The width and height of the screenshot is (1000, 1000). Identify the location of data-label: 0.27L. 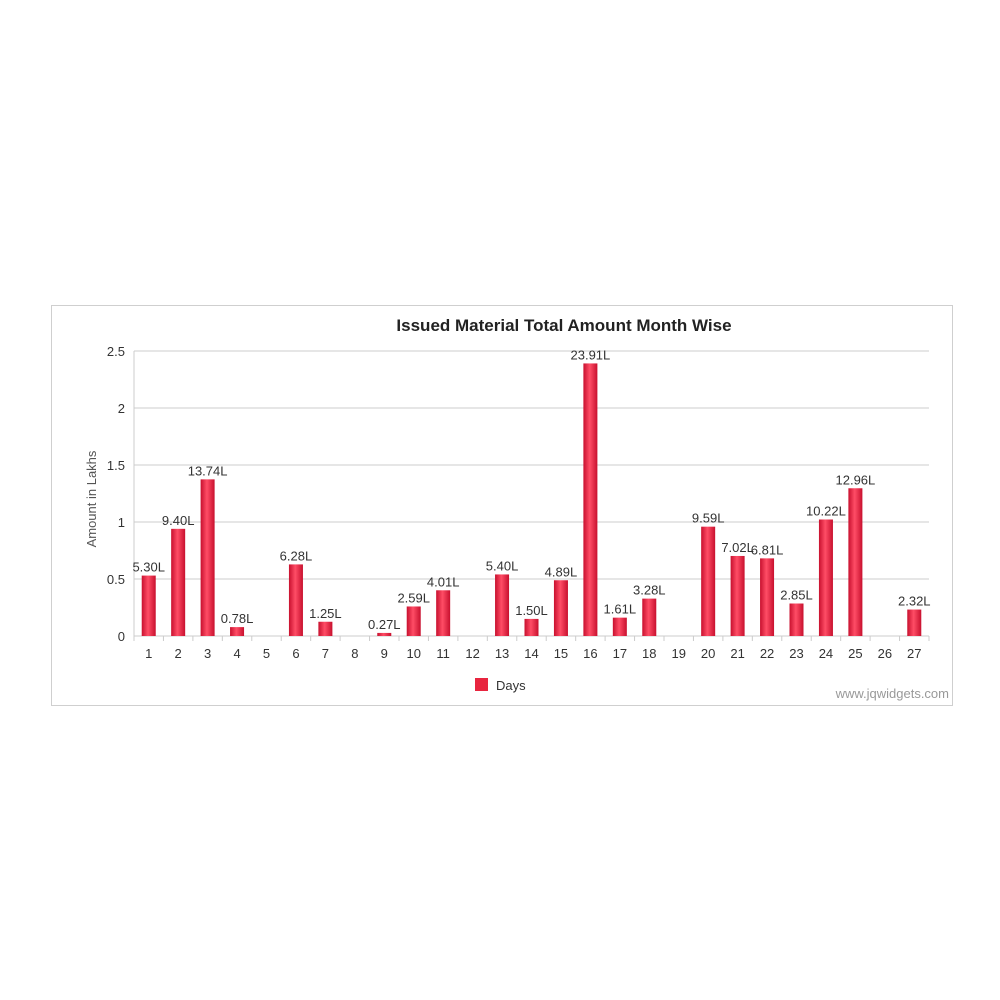
(384, 624).